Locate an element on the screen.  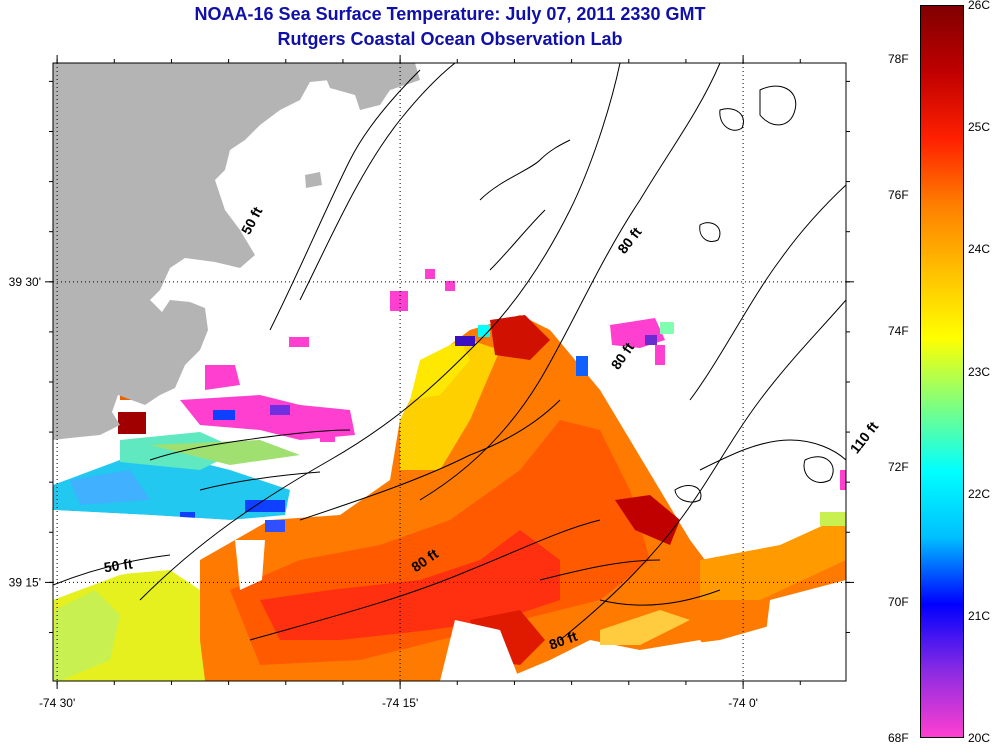
colorbar-celsius-label: 21C is located at coordinates (979, 616).